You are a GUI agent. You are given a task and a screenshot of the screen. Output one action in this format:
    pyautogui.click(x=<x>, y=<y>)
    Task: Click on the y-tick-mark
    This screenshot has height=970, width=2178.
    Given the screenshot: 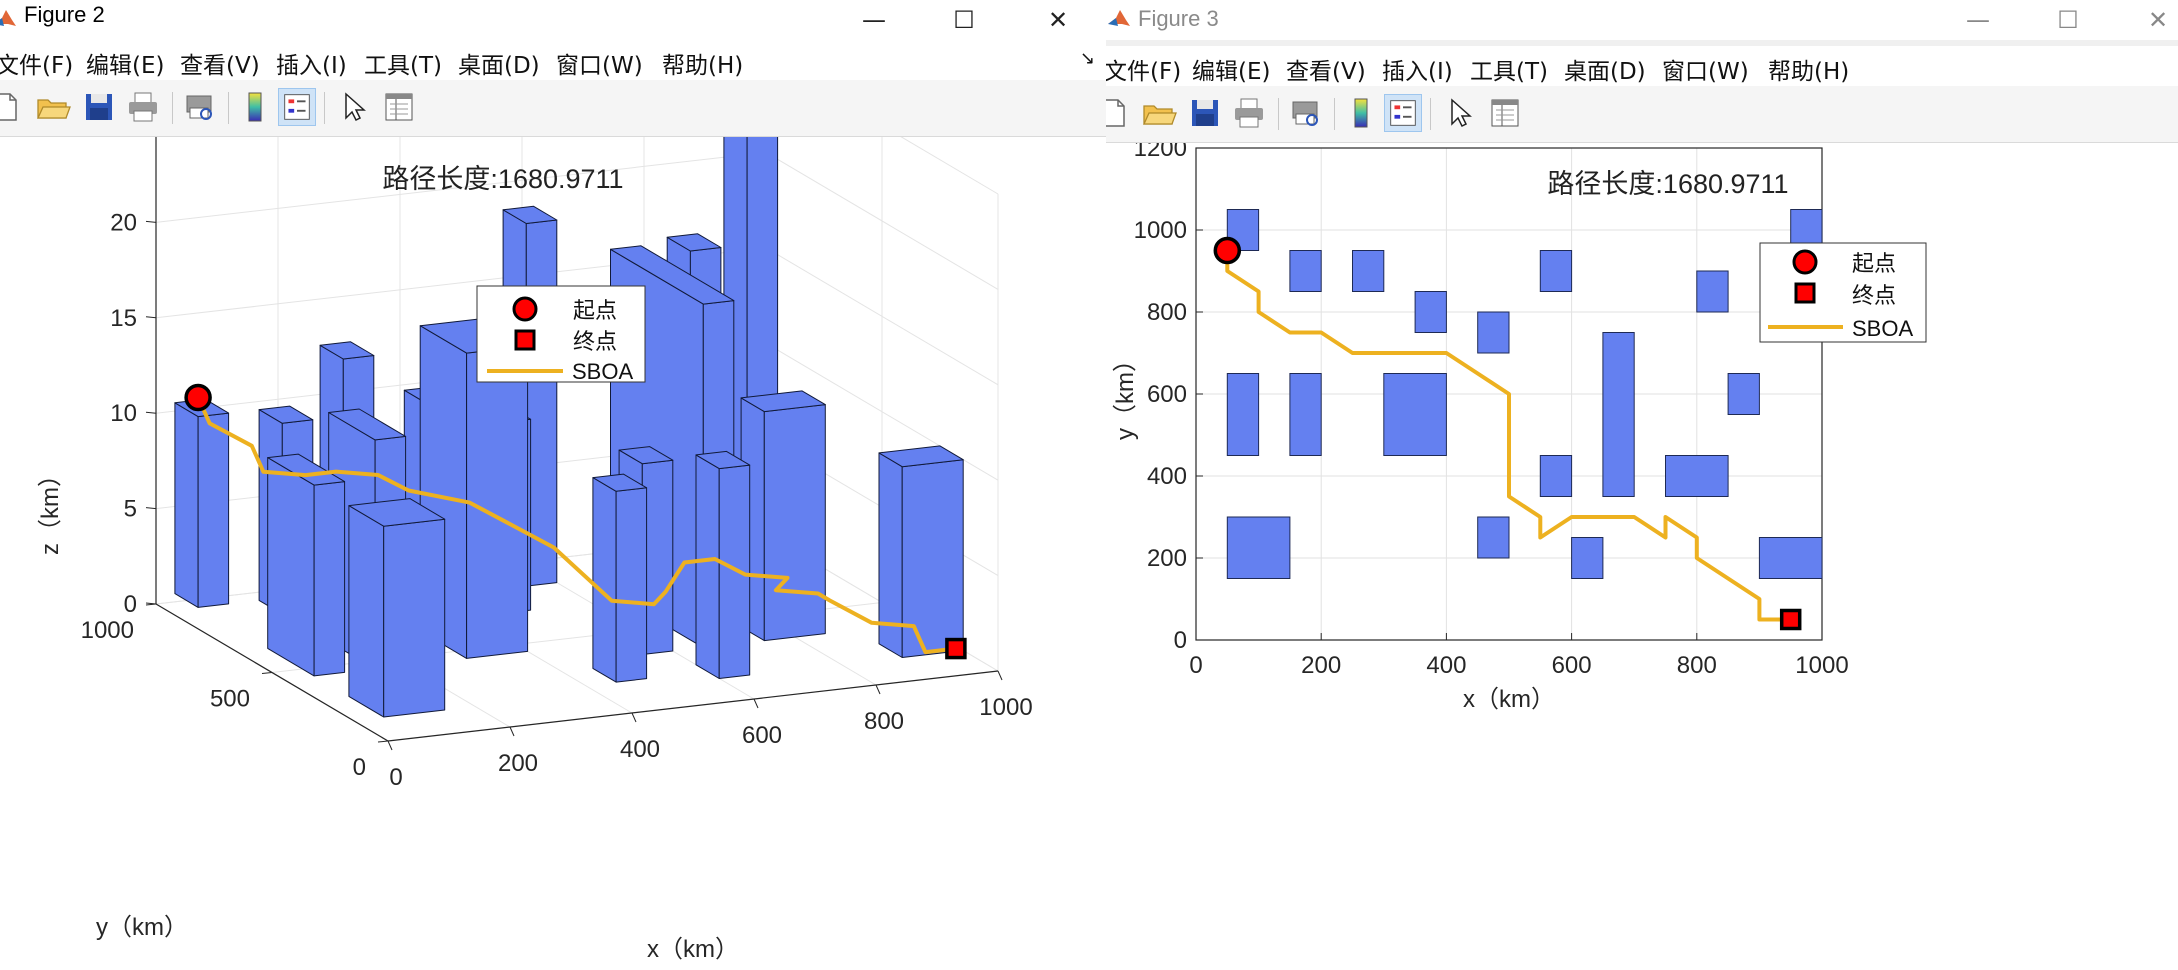 What is the action you would take?
    pyautogui.click(x=383, y=741)
    